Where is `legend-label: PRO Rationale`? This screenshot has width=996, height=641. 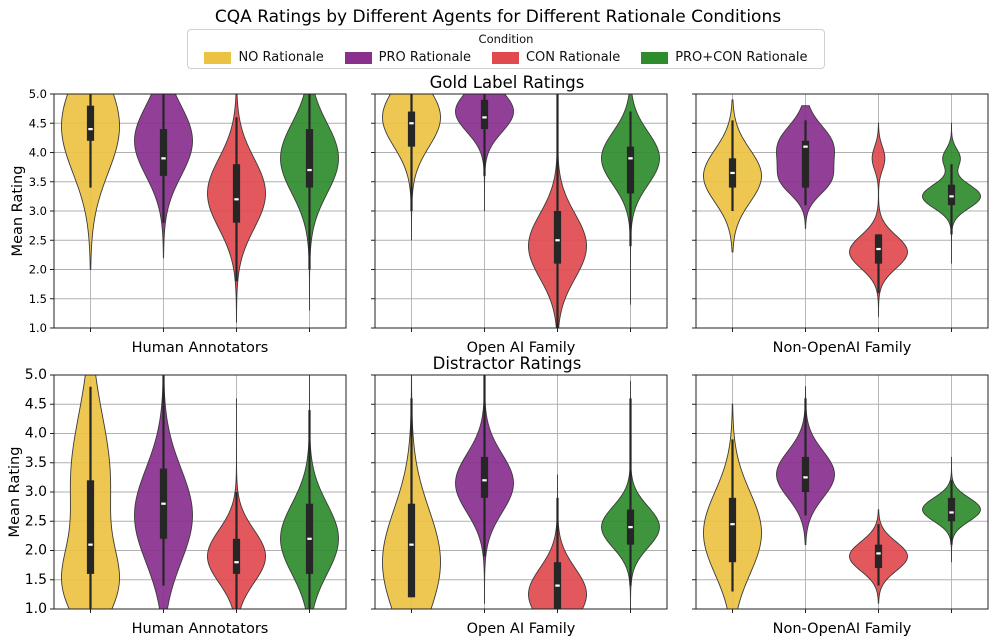 legend-label: PRO Rationale is located at coordinates (425, 57).